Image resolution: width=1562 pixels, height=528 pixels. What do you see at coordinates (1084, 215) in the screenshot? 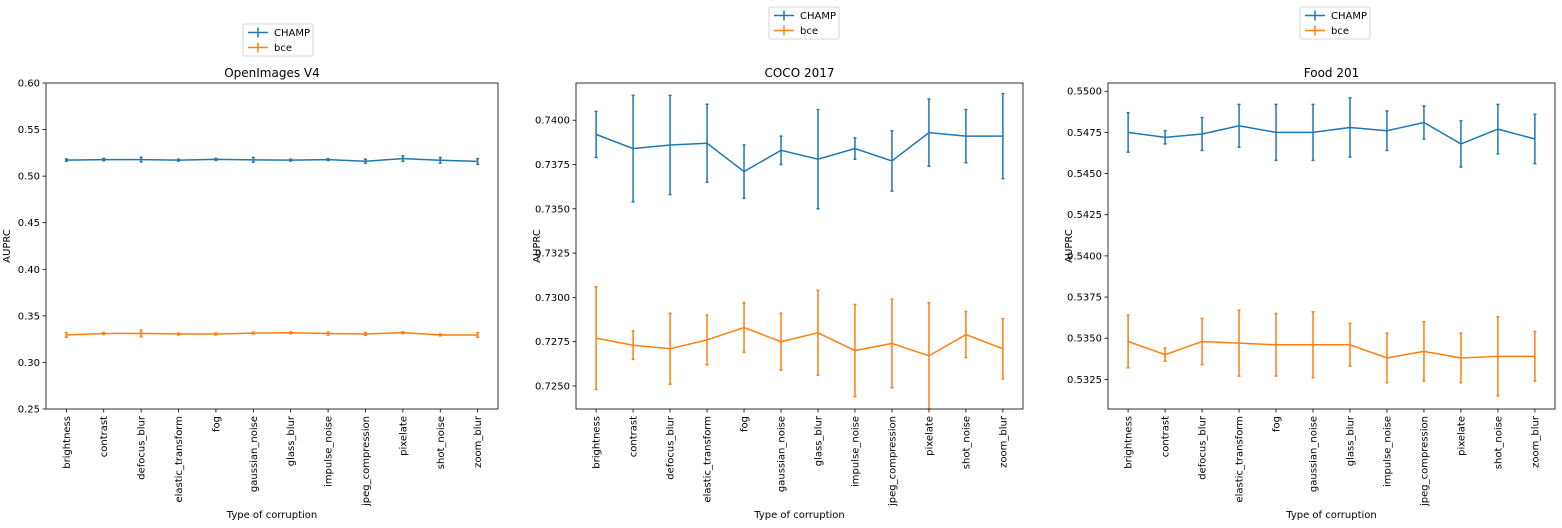
I see `y-tick-label: 0.5425` at bounding box center [1084, 215].